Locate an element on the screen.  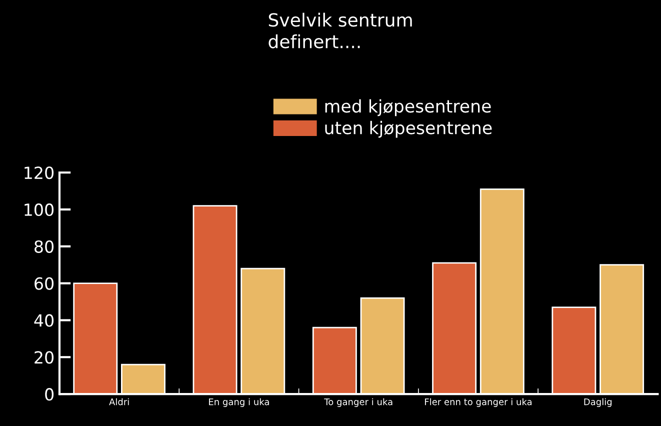
x-tick-label: En gang i uka is located at coordinates (239, 402).